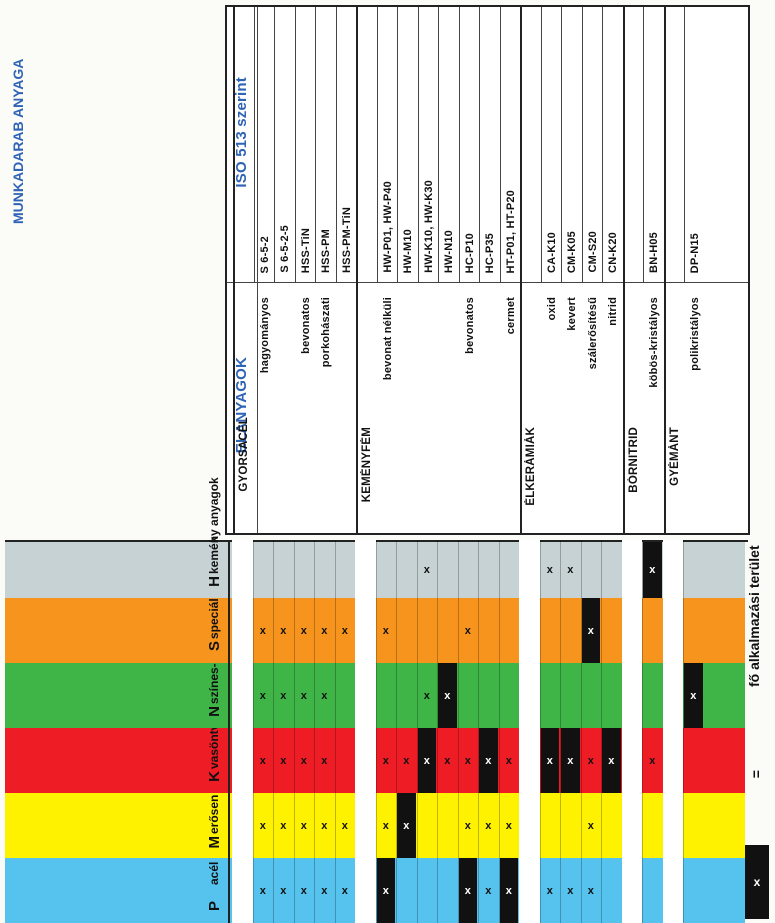 The height and width of the screenshot is (923, 775). What do you see at coordinates (613, 311) in the screenshot?
I see `subcategory-label: nitrid` at bounding box center [613, 311].